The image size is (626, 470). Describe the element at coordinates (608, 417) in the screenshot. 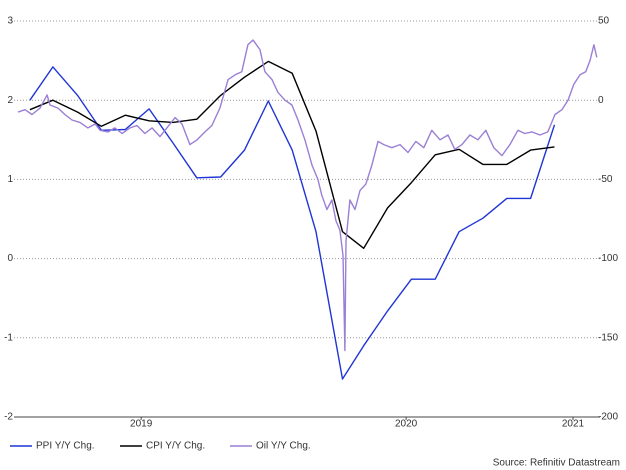

I see `y2-tick-label: -200` at that location.